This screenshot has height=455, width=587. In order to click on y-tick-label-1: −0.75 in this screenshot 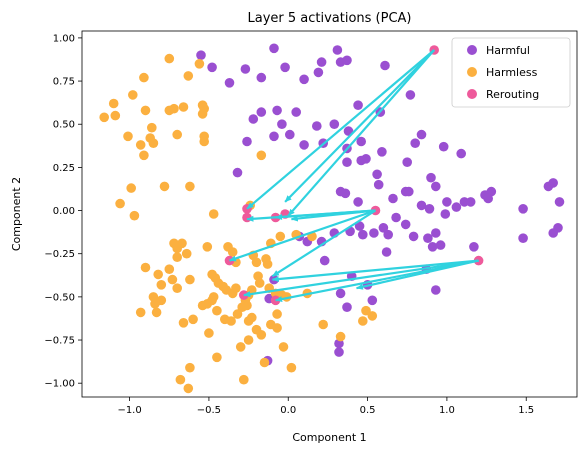, I will do `click(59, 341)`.